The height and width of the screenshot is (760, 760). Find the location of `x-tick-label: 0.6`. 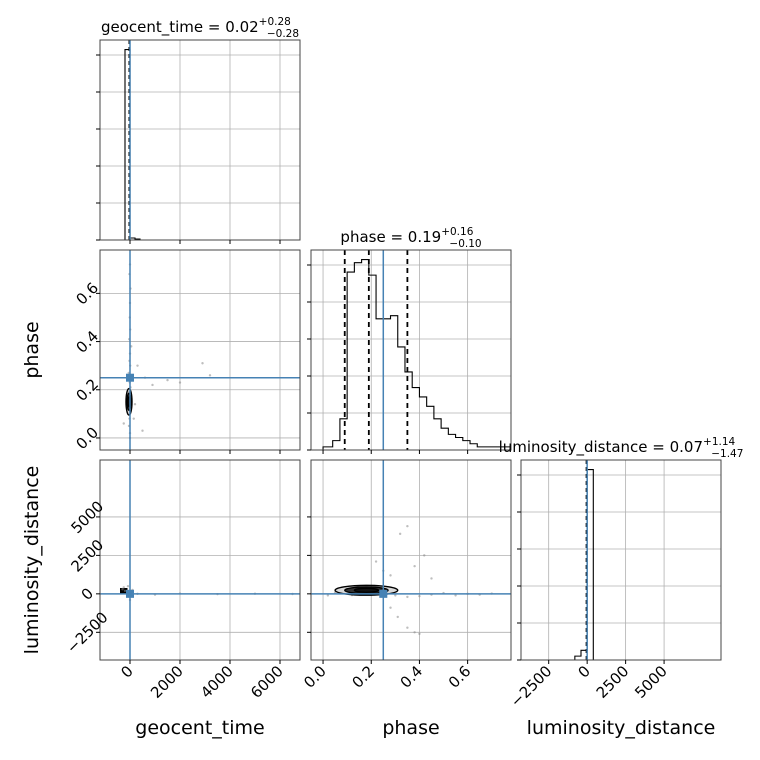

x-tick-label: 0.6 is located at coordinates (460, 677).